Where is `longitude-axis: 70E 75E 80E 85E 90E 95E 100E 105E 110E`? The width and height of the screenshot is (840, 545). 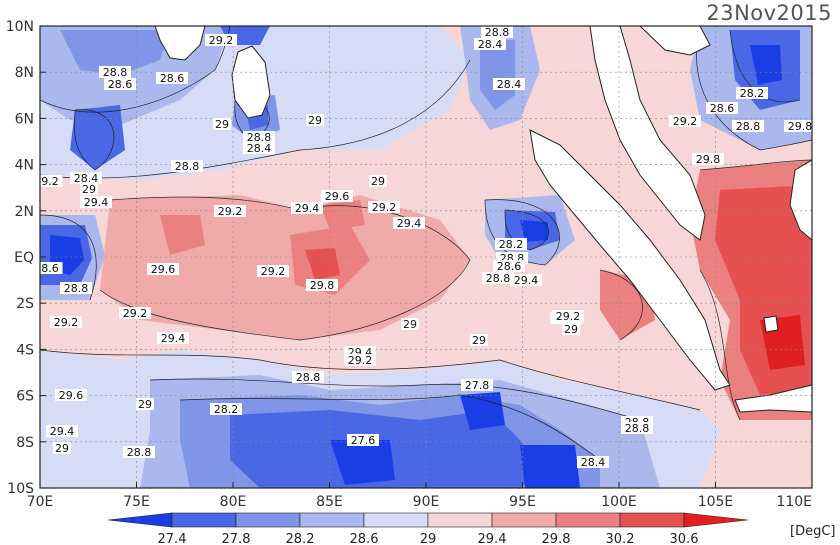 longitude-axis: 70E 75E 80E 85E 90E 95E 100E 105E 110E is located at coordinates (420, 496).